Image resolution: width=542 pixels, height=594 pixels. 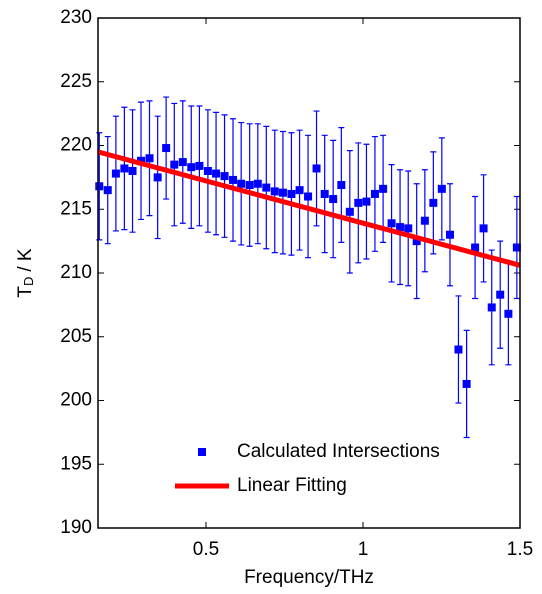 I want to click on y-label-main: T, so click(x=25, y=292).